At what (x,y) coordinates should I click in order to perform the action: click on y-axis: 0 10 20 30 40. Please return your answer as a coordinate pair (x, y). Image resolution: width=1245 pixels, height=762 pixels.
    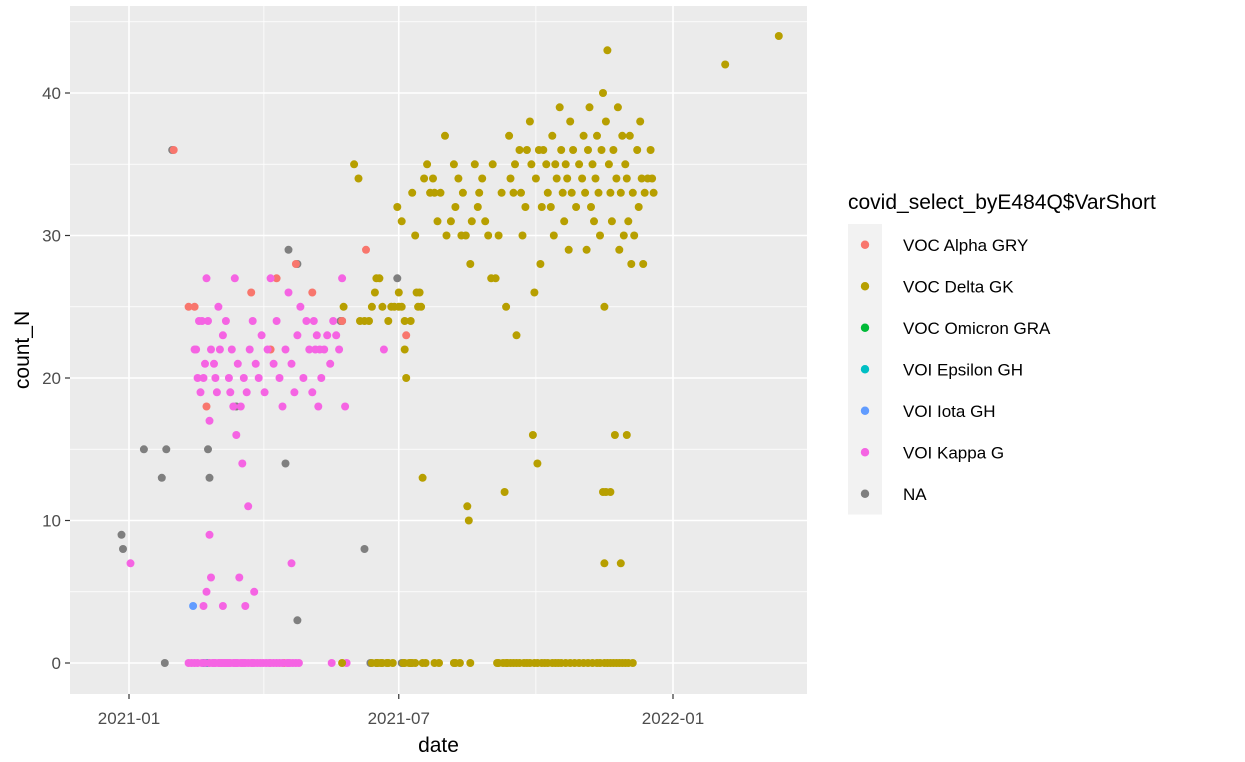
    Looking at the image, I should click on (56, 378).